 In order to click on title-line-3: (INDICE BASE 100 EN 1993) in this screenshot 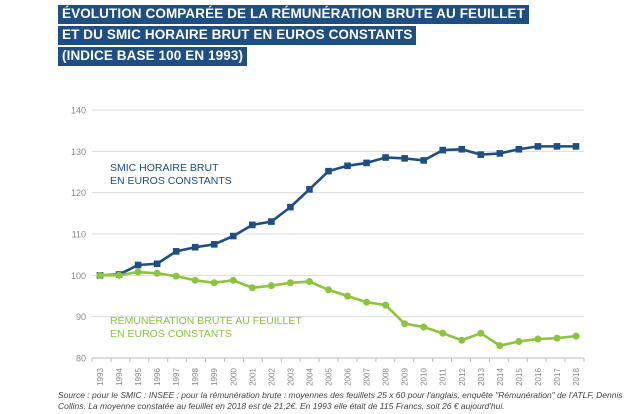, I will do `click(153, 56)`.